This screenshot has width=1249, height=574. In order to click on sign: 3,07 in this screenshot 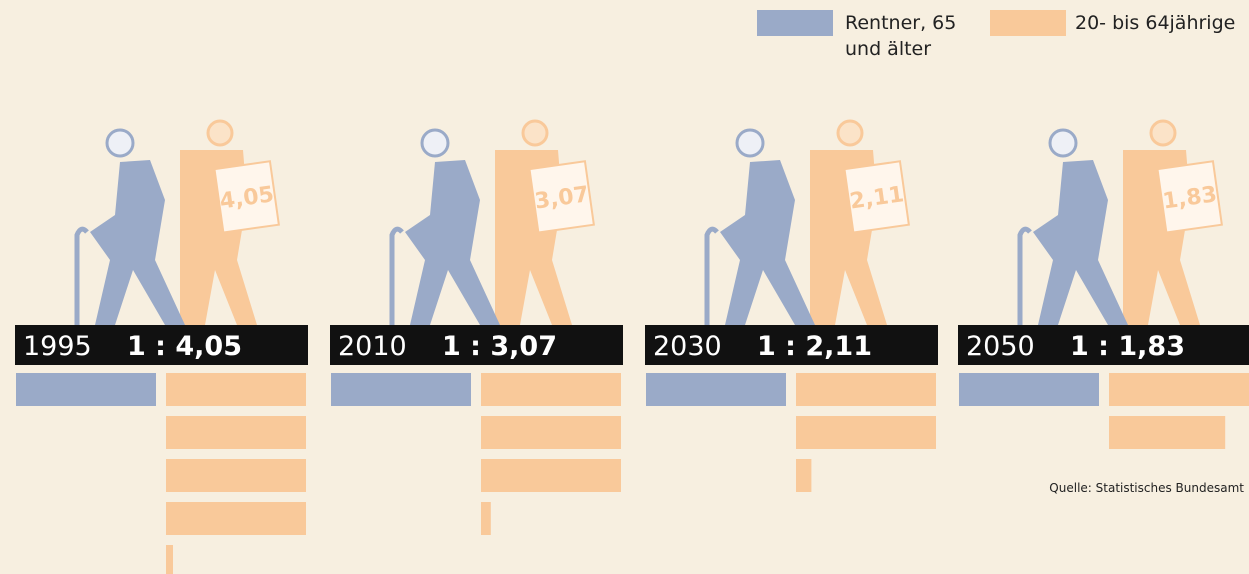, I will do `click(561, 197)`.